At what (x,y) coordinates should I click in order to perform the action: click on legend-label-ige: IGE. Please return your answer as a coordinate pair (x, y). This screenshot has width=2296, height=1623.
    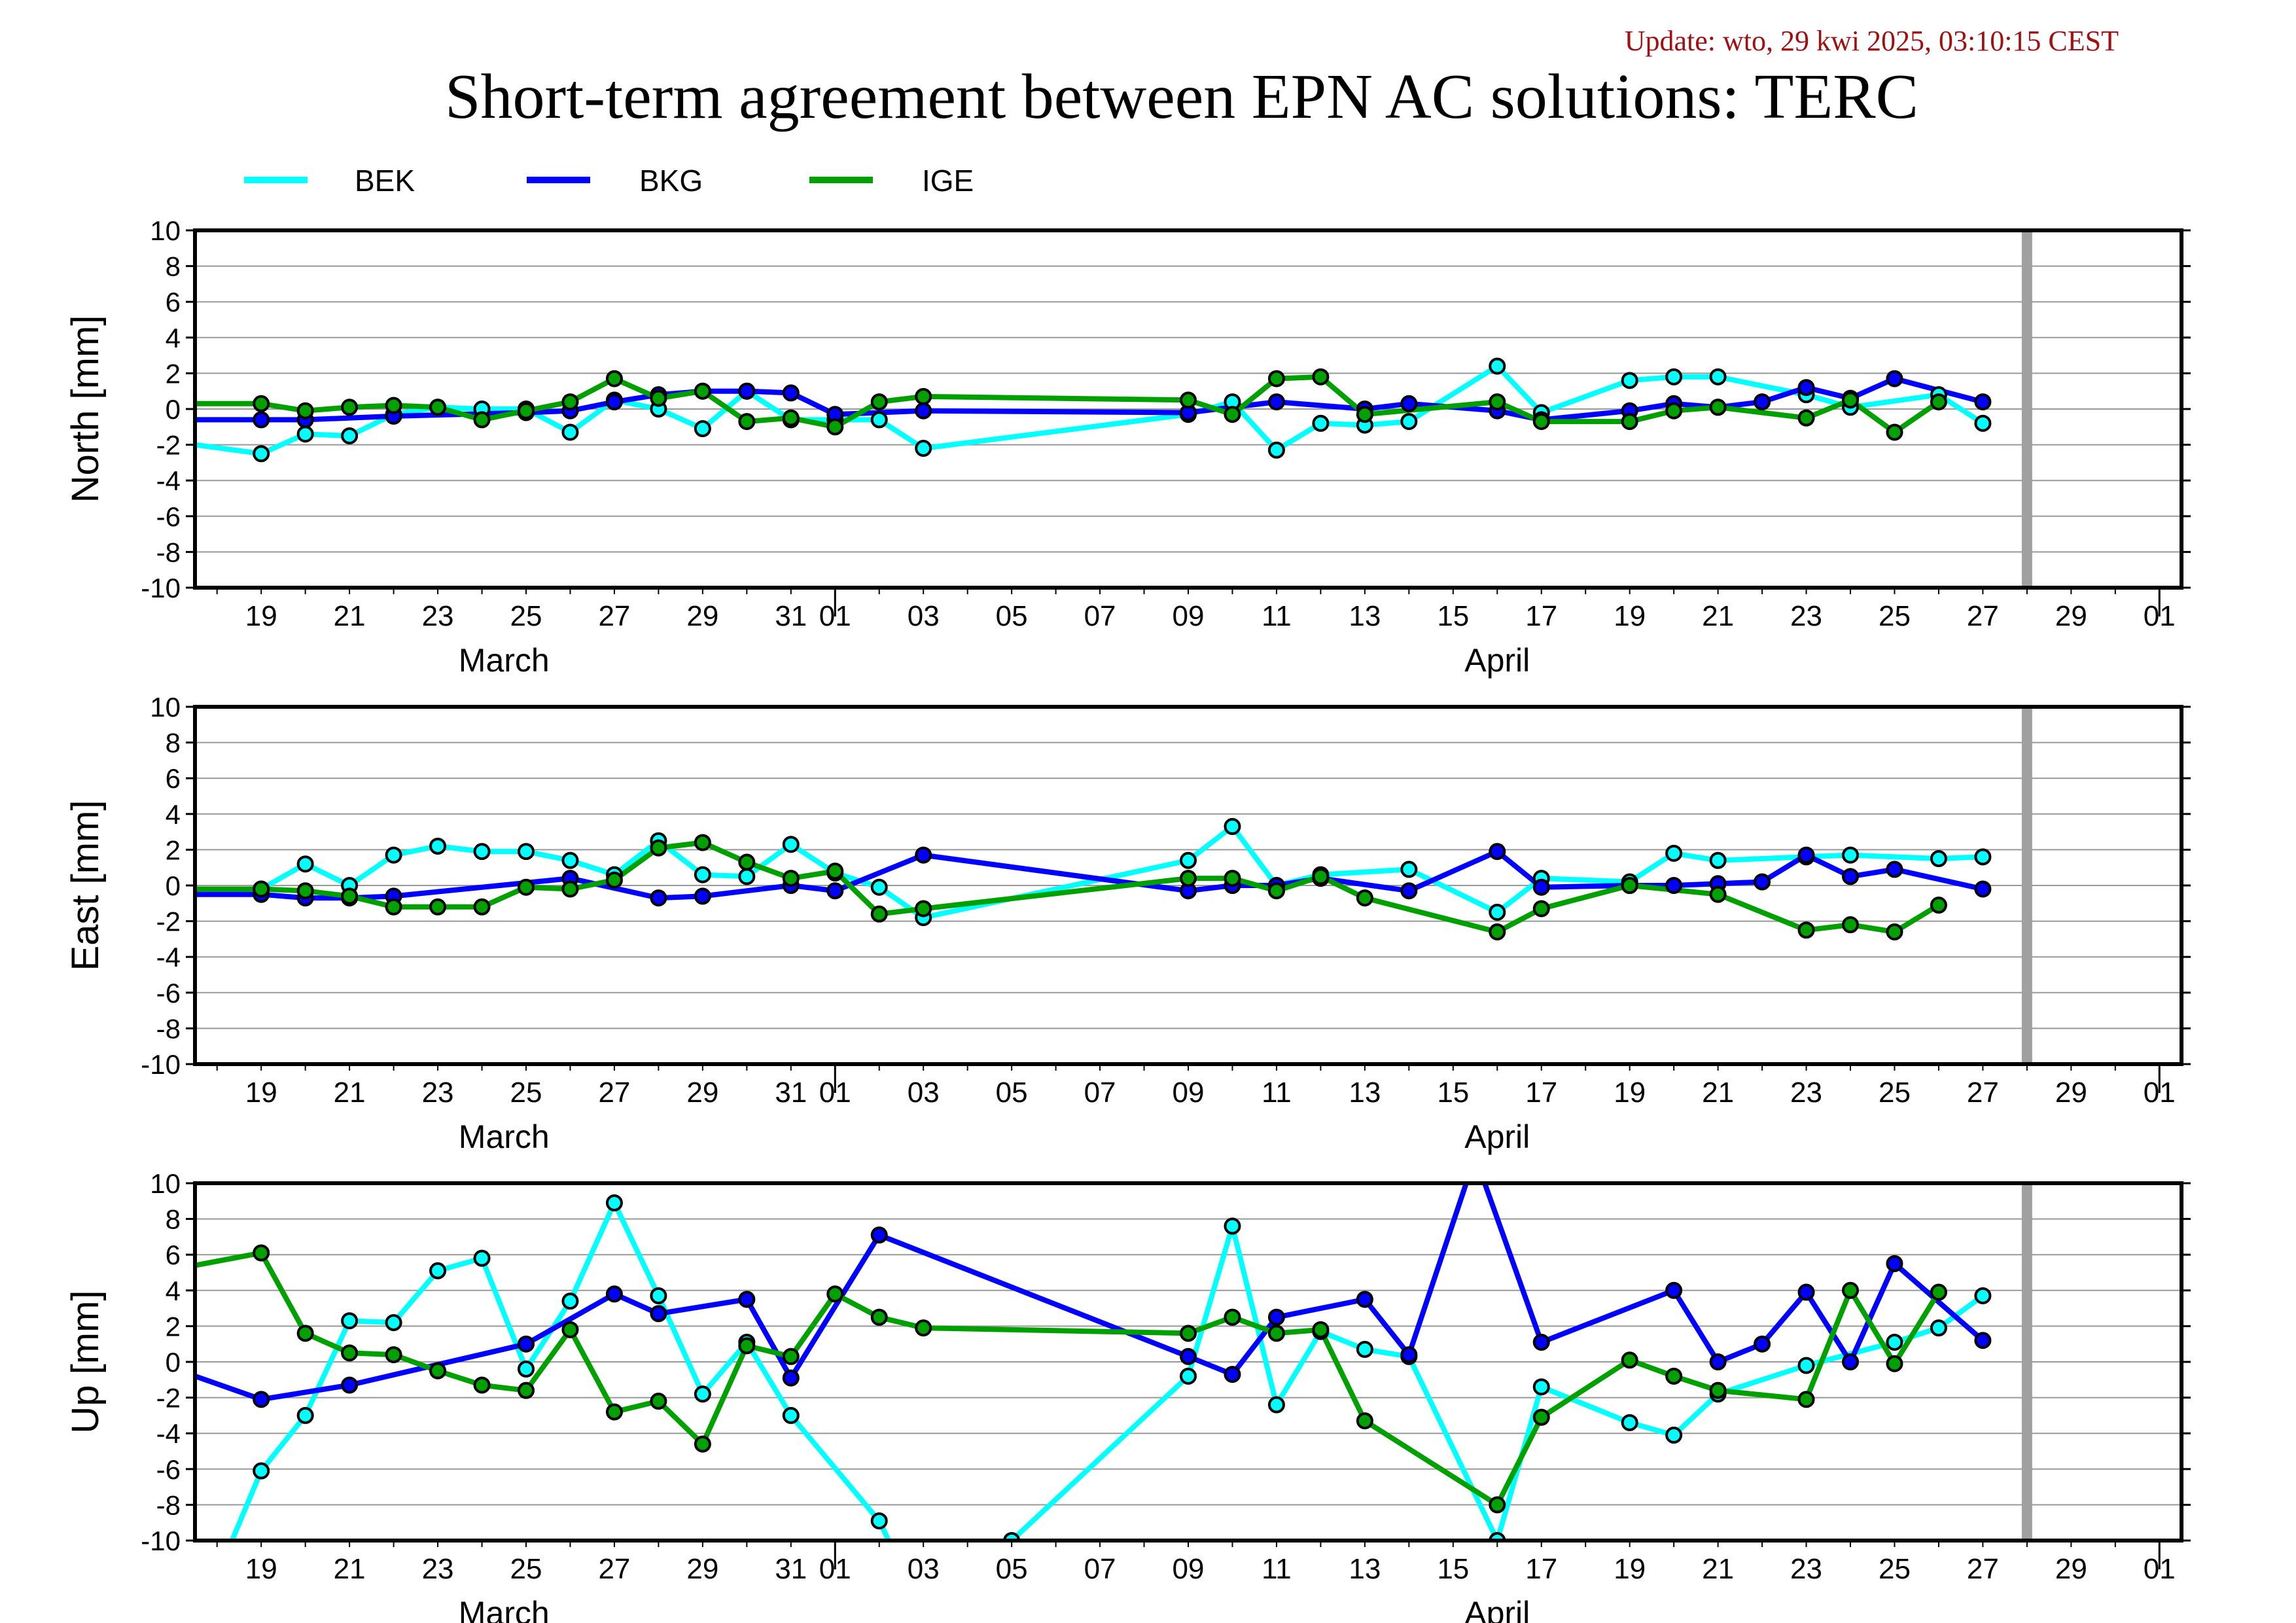
    Looking at the image, I should click on (948, 181).